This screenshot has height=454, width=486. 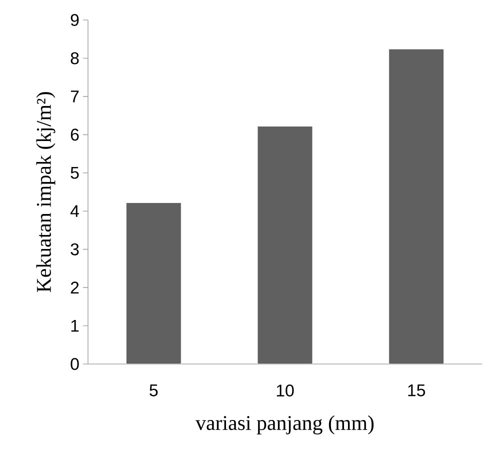 I want to click on y-tick-label: 7, so click(x=74, y=96).